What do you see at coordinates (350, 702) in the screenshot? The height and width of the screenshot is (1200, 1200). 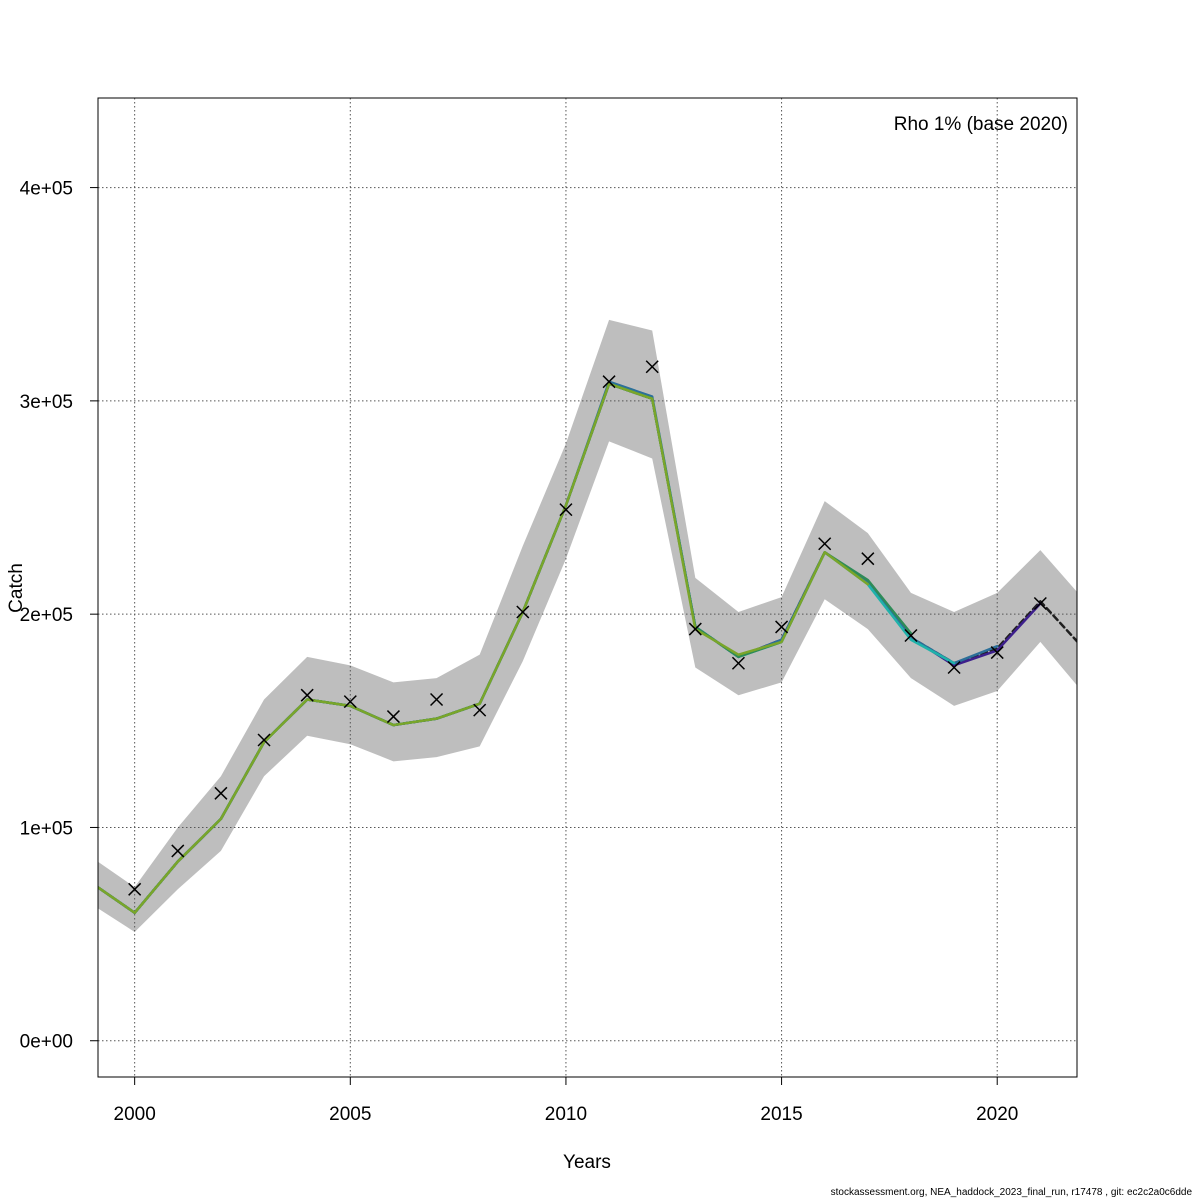 I see `observed-point-2005` at bounding box center [350, 702].